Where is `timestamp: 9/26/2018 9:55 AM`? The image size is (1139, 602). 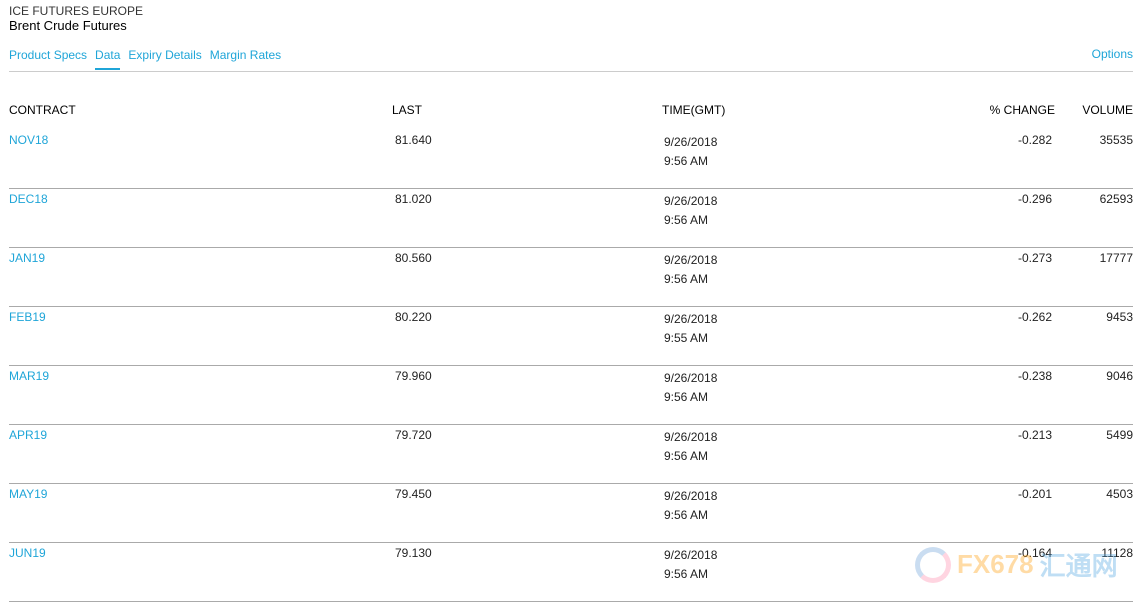
timestamp: 9/26/2018 9:55 AM is located at coordinates (690, 329).